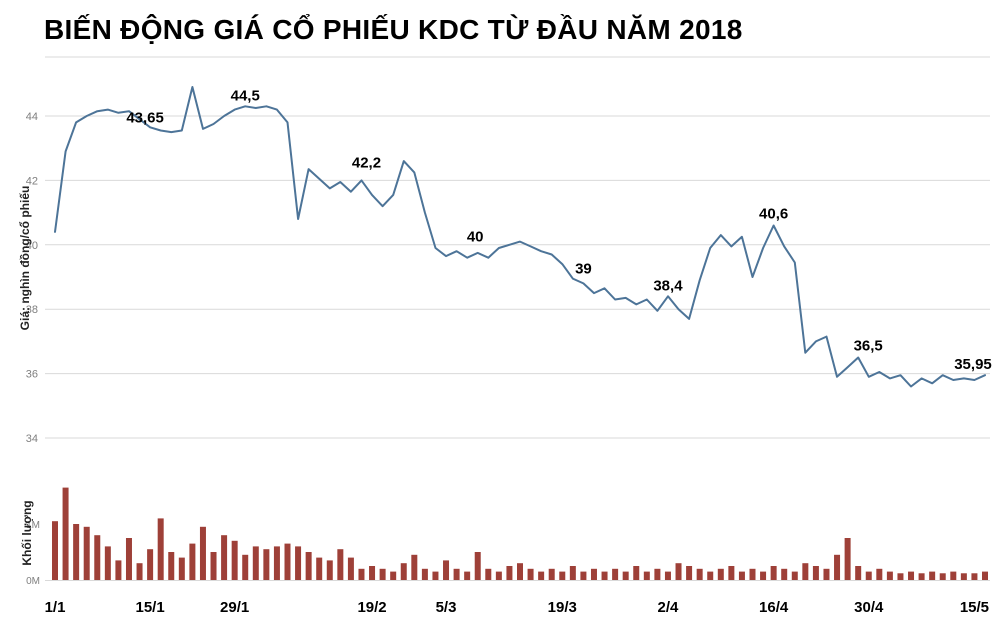  What do you see at coordinates (773, 213) in the screenshot?
I see `price-point-label: 40,6` at bounding box center [773, 213].